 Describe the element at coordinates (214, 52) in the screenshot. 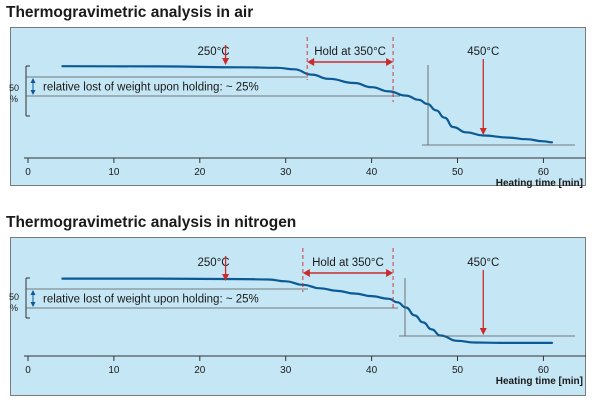

I see `start-temp-label-air: 250°C` at that location.